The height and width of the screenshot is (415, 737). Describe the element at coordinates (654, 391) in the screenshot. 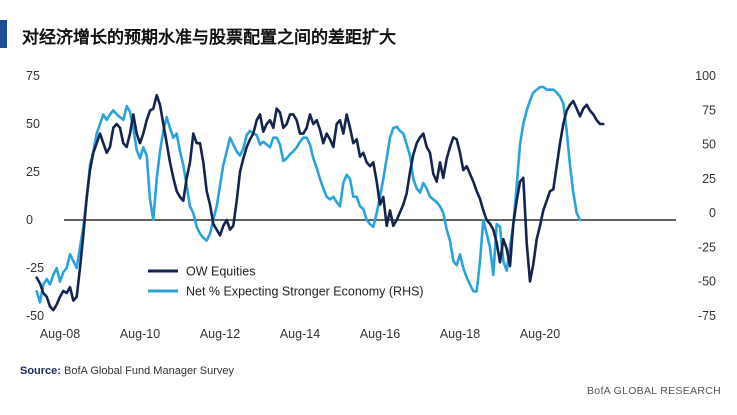

I see `brand-label: BofA GLOBAL RESEARCH` at that location.